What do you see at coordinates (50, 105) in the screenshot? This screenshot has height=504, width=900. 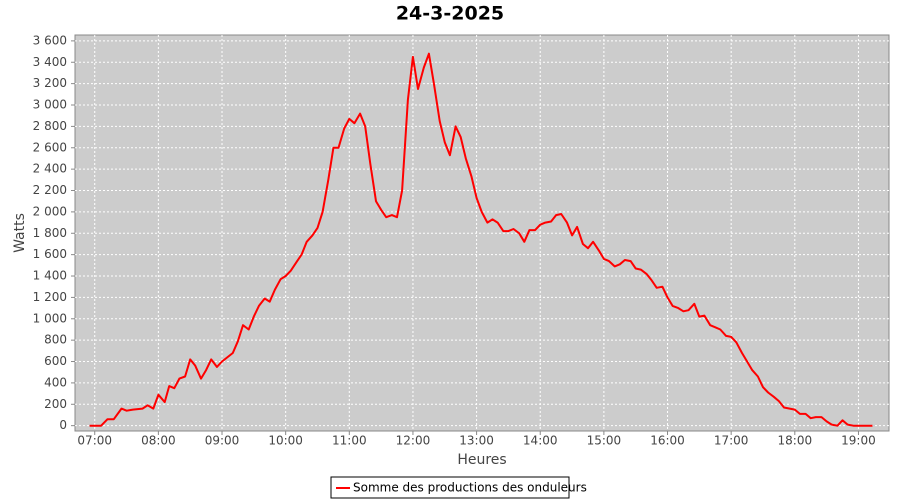 I see `y-tick-label: 3 000` at bounding box center [50, 105].